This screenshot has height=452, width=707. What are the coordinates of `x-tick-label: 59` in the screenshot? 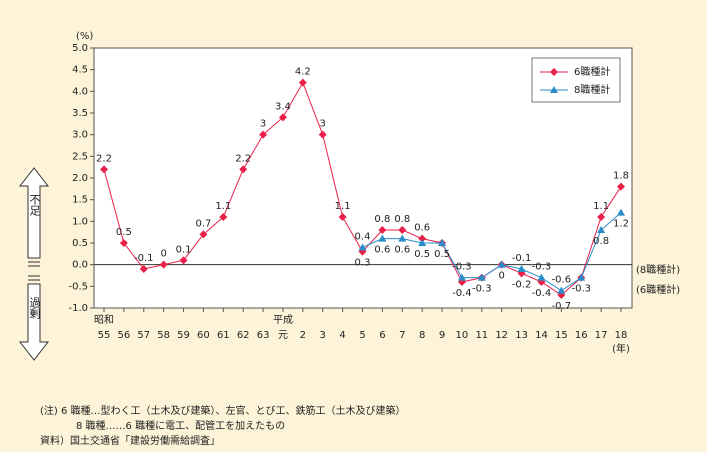 It's located at (183, 335).